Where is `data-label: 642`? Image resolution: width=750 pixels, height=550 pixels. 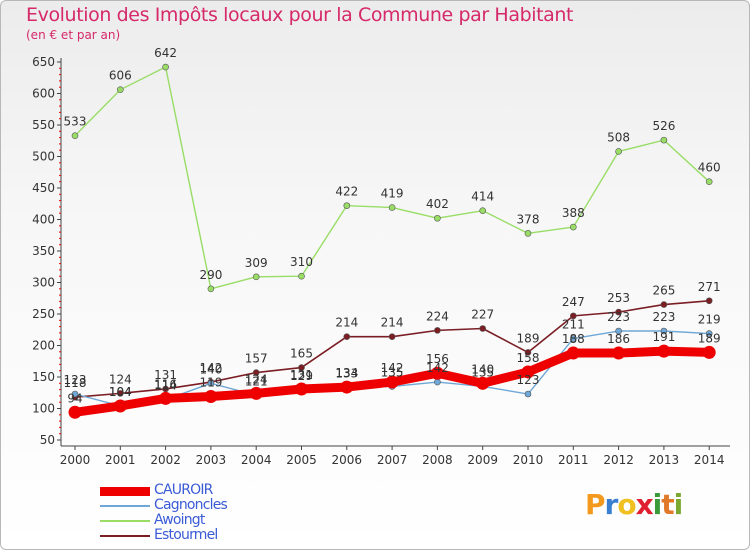 data-label: 642 is located at coordinates (165, 53).